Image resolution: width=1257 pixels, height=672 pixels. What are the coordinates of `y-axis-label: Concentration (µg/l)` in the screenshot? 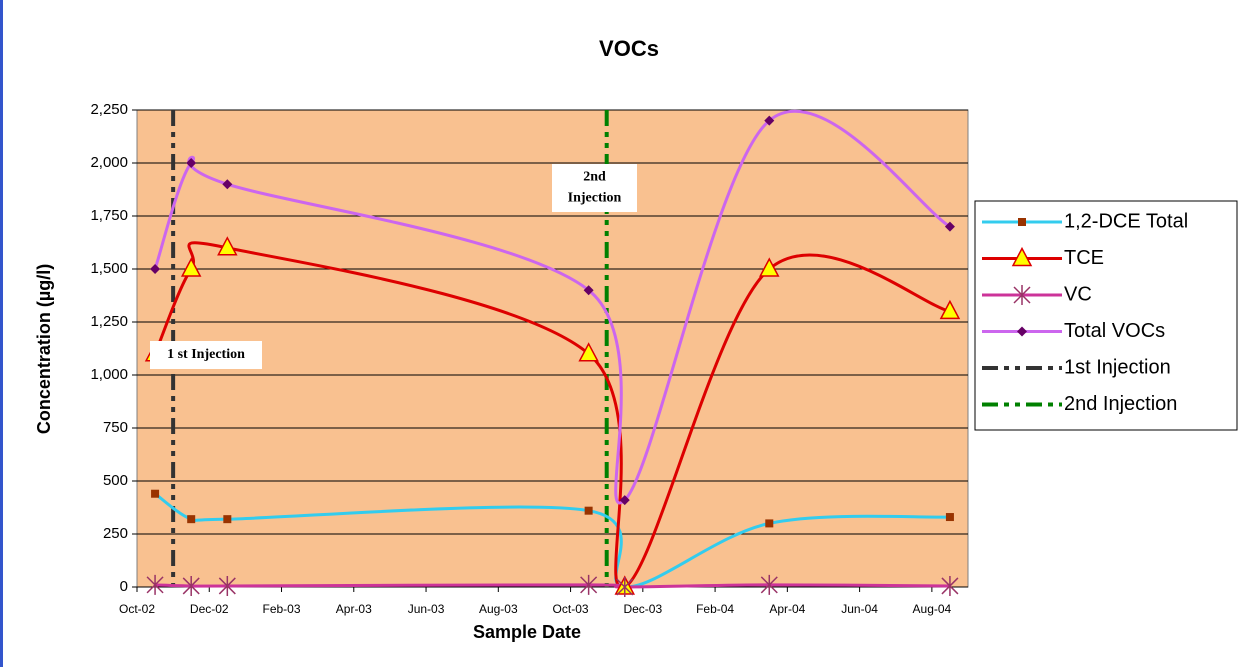 It's located at (44, 349).